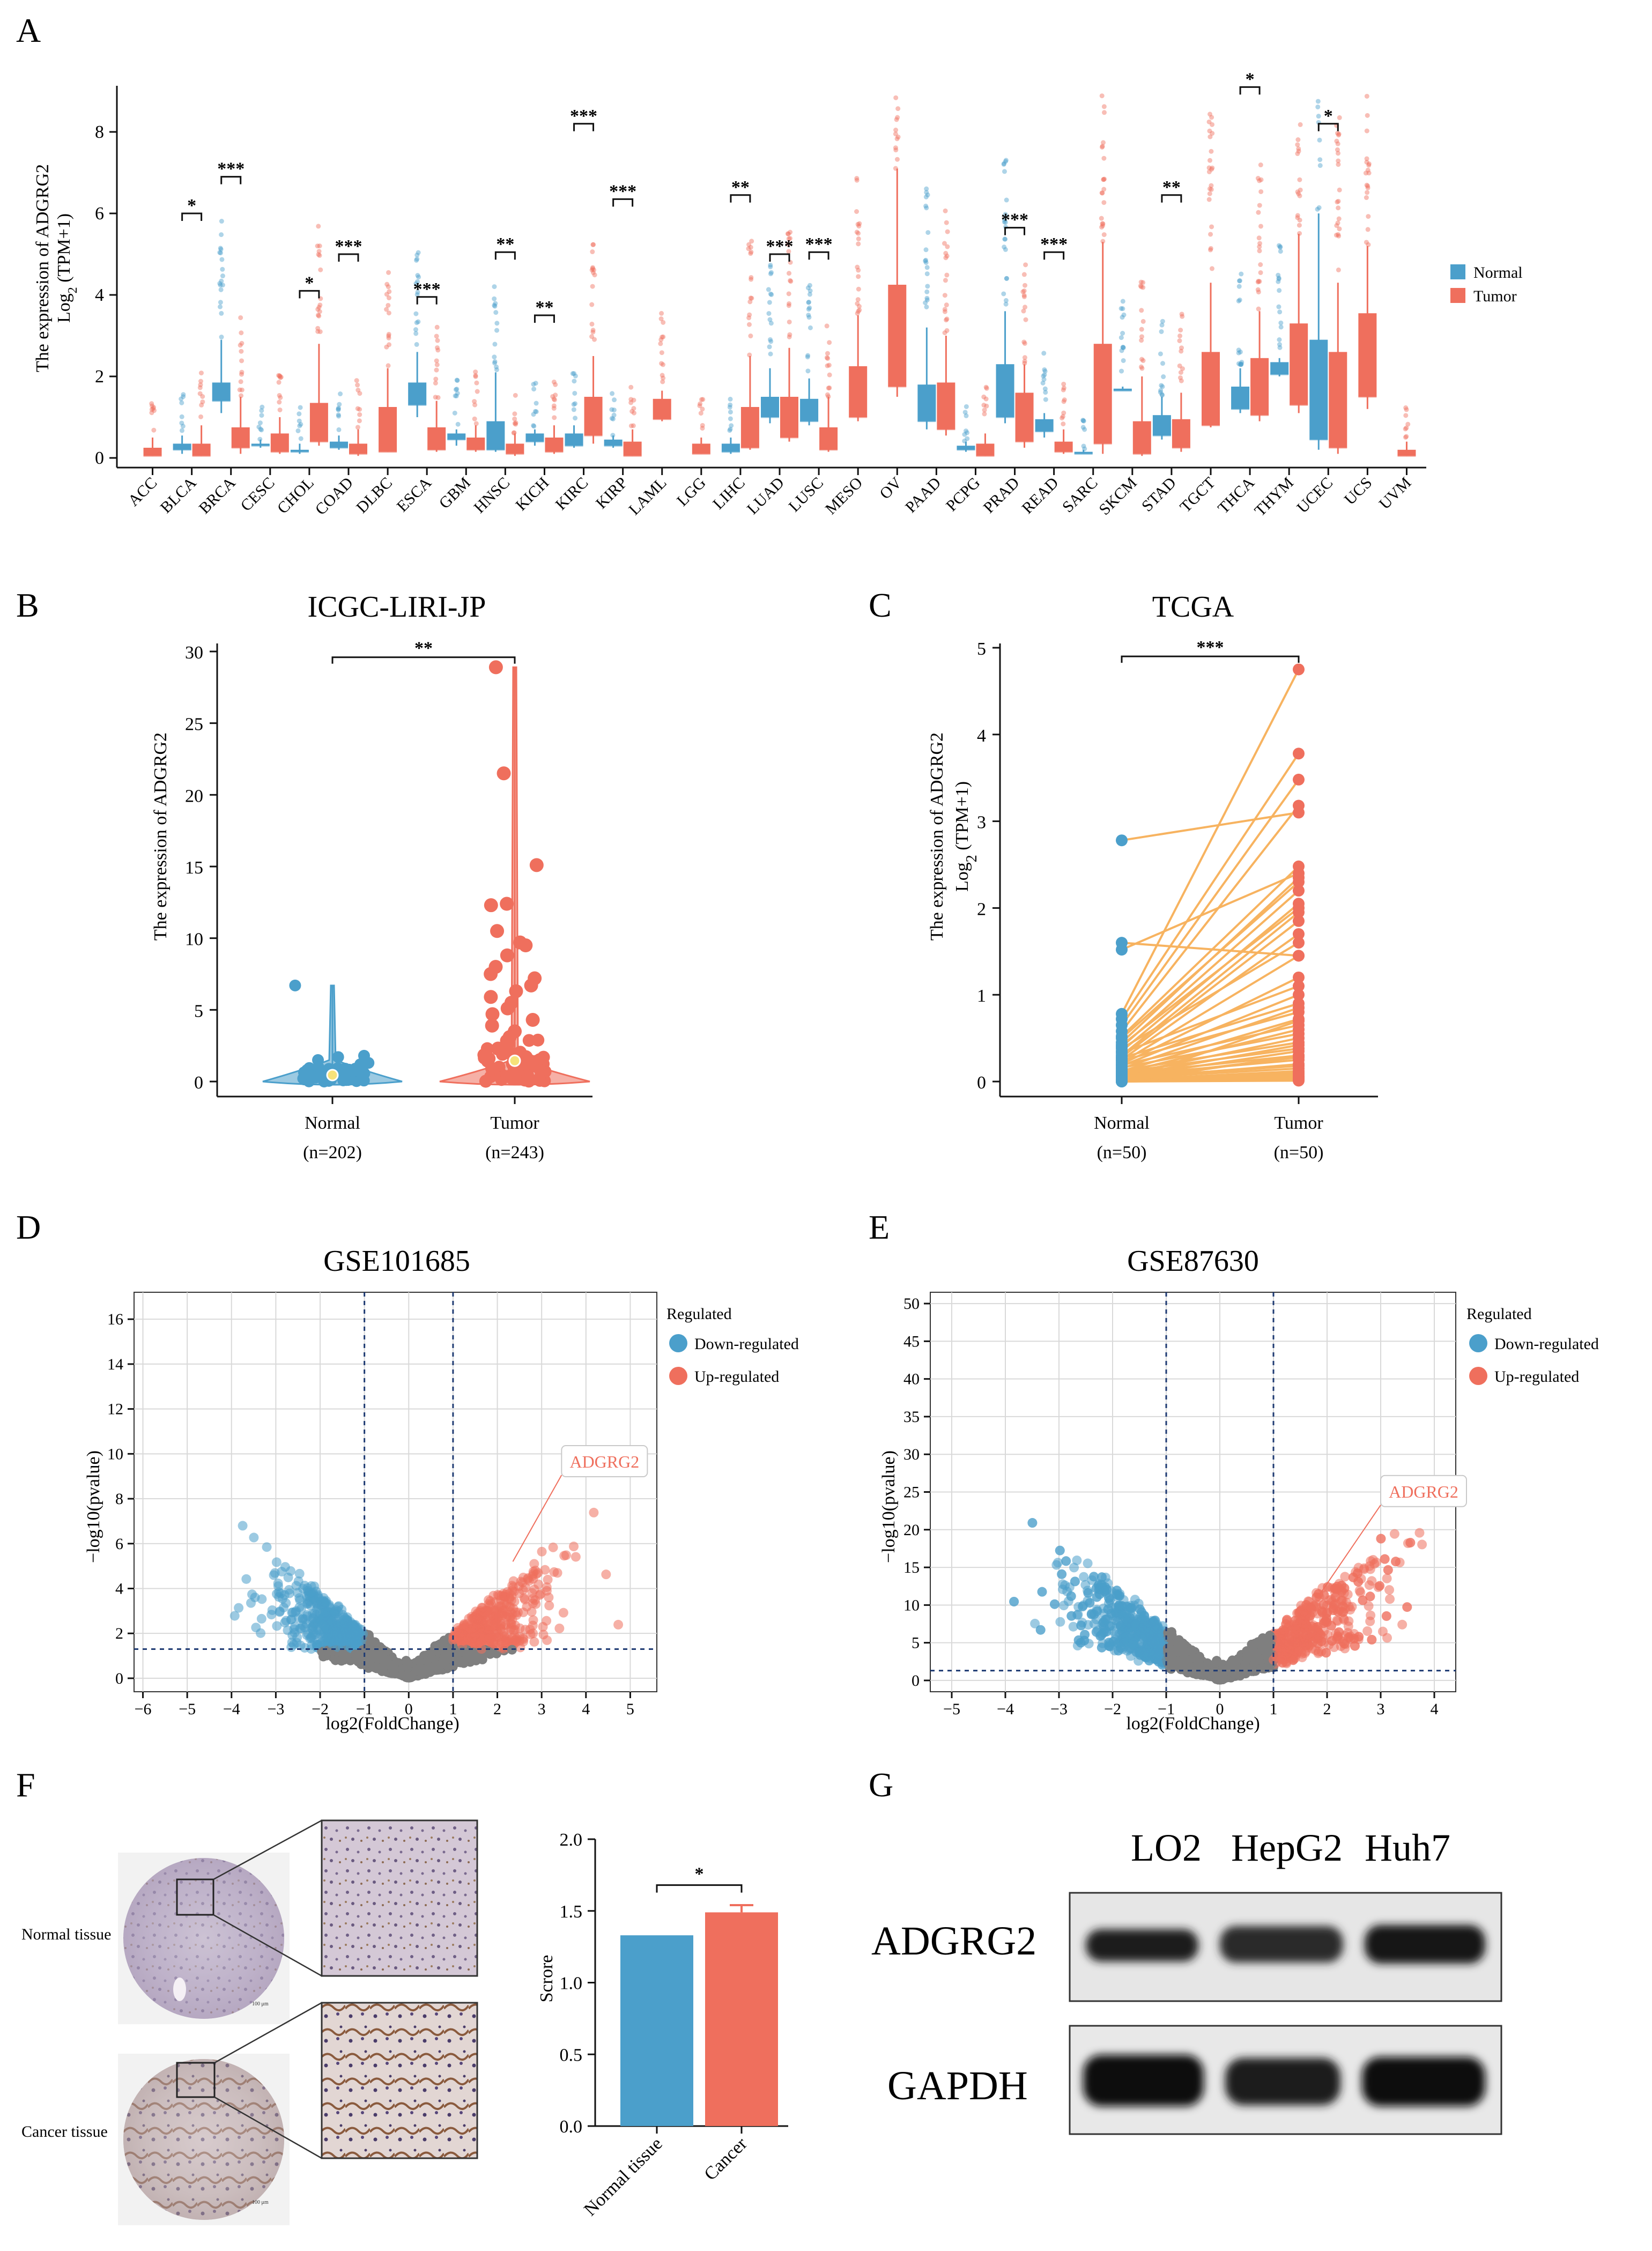  Describe the element at coordinates (1141, 367) in the screenshot. I see `panel-a-skcm-tumor-outlier` at that location.